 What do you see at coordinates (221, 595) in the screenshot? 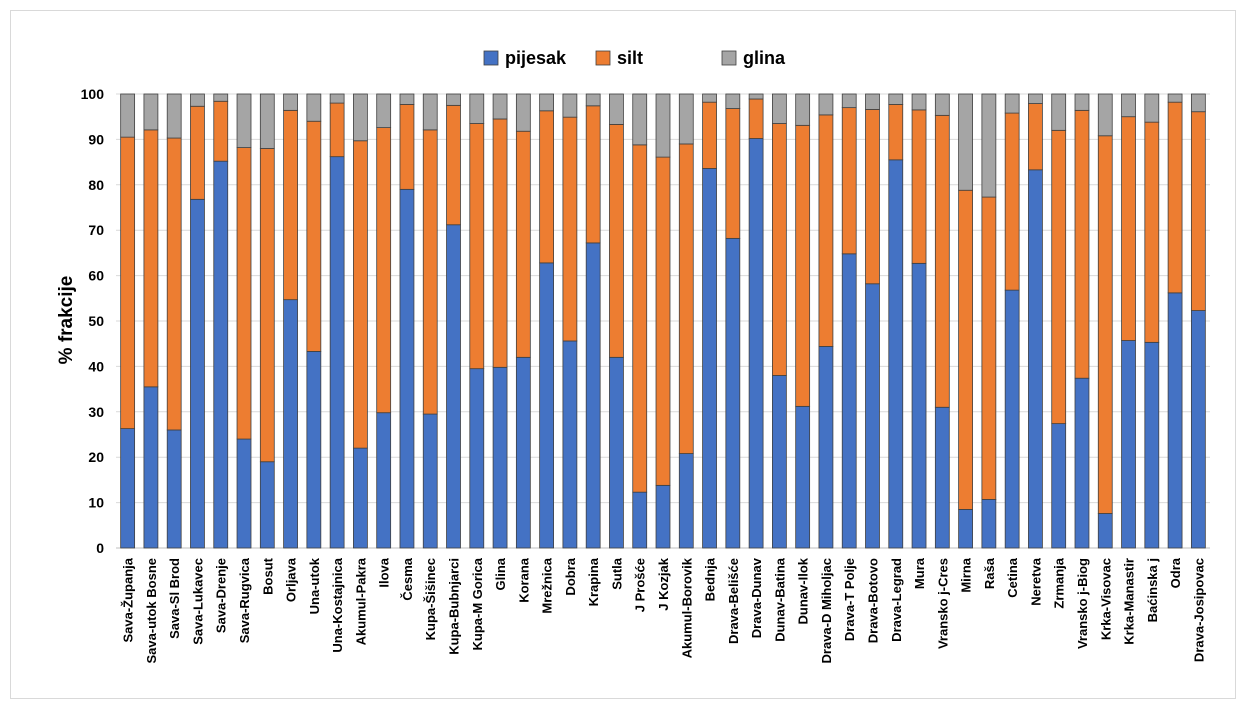
I see `x-tick-label: Sava-Drenje` at bounding box center [221, 595].